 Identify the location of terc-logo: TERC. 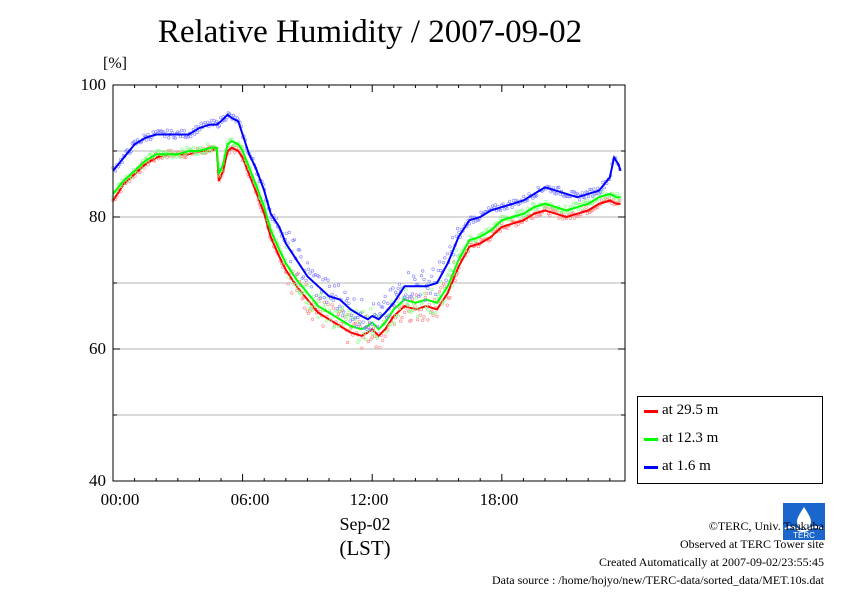
(804, 521).